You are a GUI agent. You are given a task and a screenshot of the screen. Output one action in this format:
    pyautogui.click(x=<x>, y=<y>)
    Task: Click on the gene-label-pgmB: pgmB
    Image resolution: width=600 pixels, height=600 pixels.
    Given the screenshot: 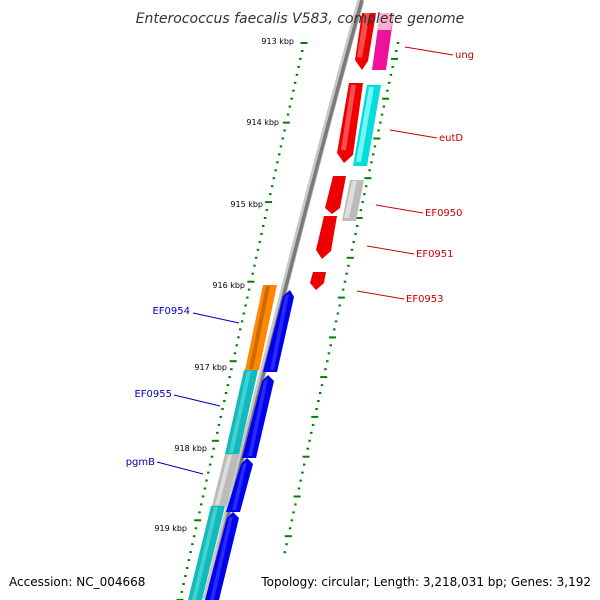 What is the action you would take?
    pyautogui.click(x=140, y=462)
    